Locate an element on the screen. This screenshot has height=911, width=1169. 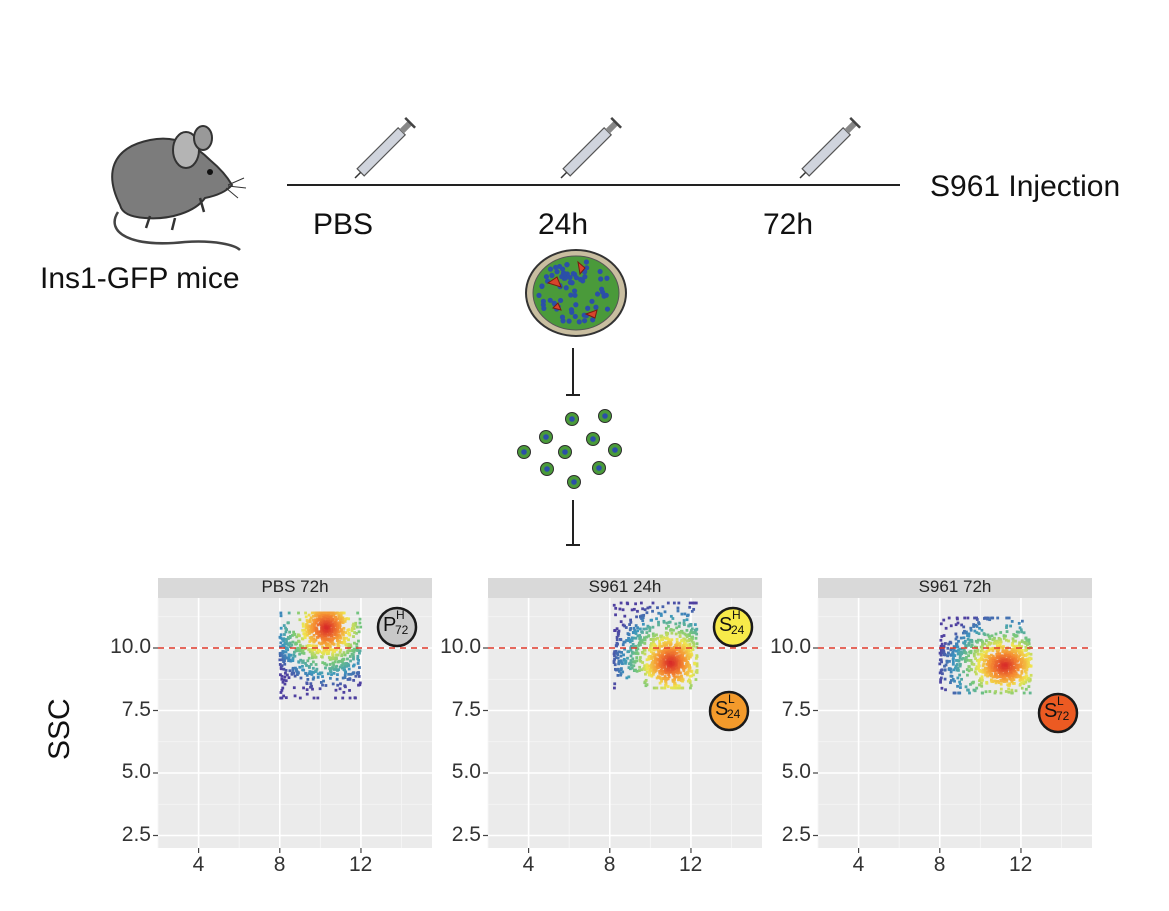
x-tick-label: 8 is located at coordinates (609, 864).